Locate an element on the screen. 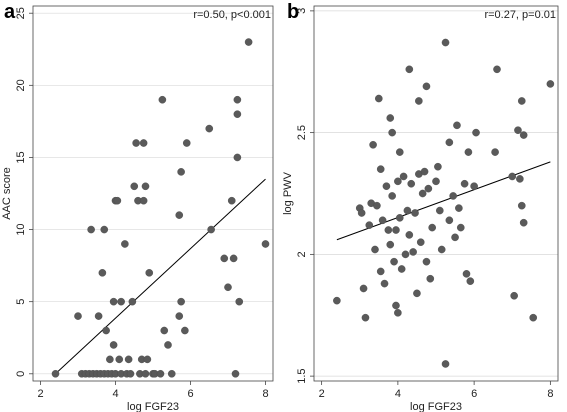 The width and height of the screenshot is (567, 412). x-tick-label: 6 is located at coordinates (474, 394).